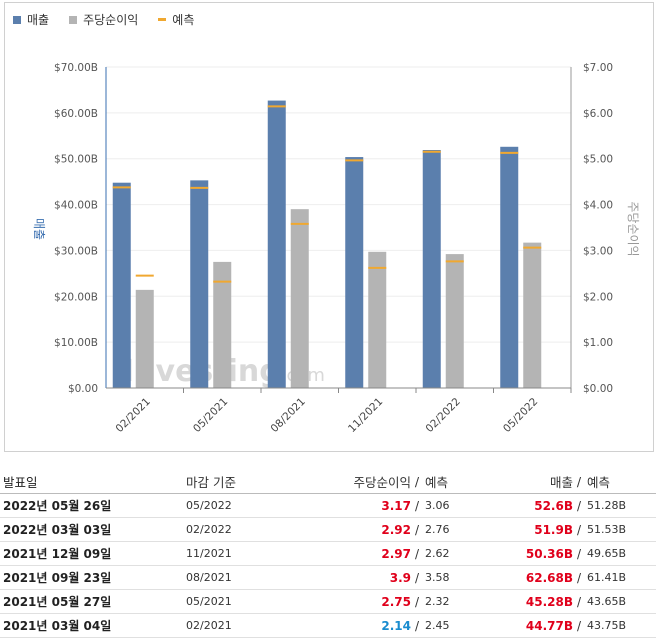 The width and height of the screenshot is (660, 642). Describe the element at coordinates (607, 553) in the screenshot. I see `row-revenue-forecast: 49.65B` at that location.